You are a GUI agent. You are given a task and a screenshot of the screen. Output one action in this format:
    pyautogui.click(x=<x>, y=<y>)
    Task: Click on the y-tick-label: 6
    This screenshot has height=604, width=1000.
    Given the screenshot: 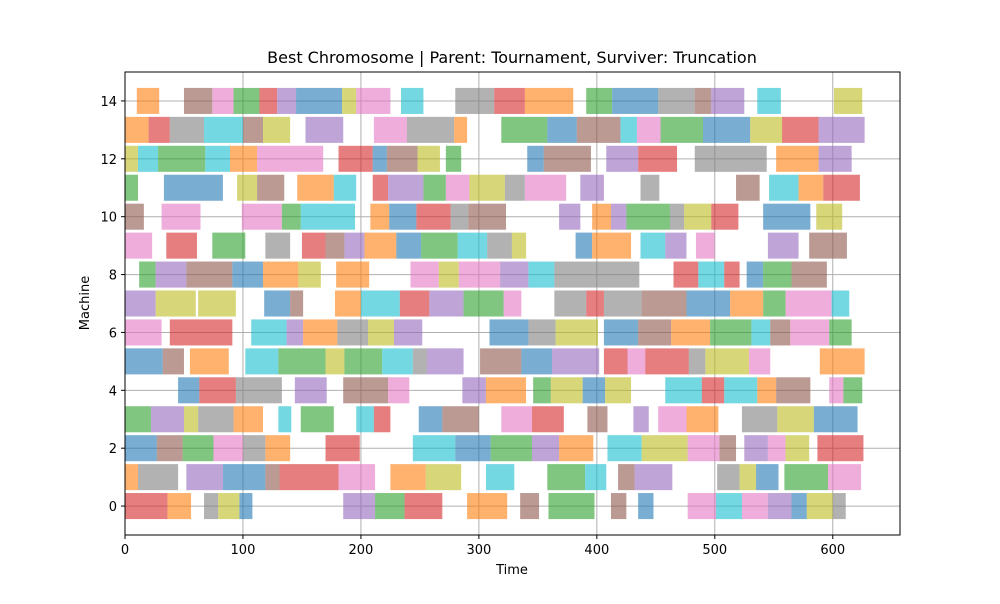 What is the action you would take?
    pyautogui.click(x=113, y=333)
    